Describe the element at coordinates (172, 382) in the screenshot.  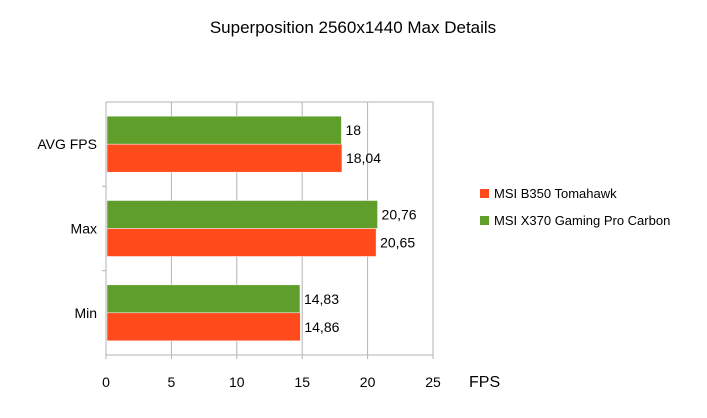
I see `x-tick-label: 5` at that location.